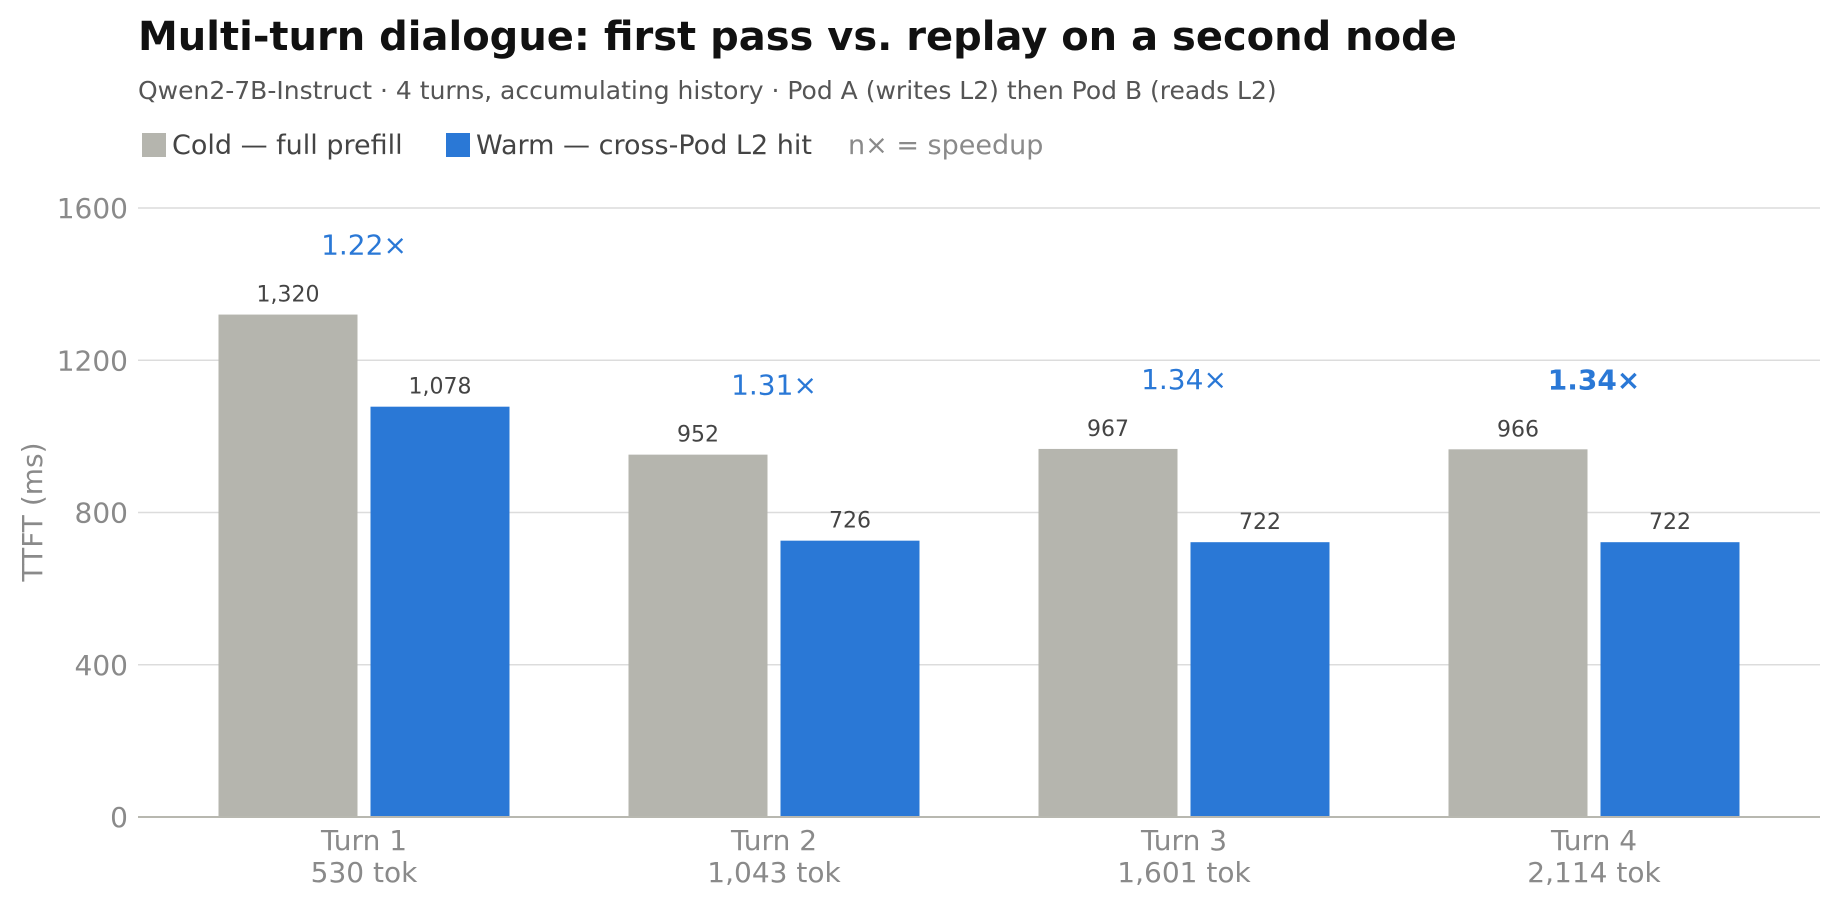 This screenshot has width=1834, height=901. I want to click on y-tick-label: 1200, so click(92, 360).